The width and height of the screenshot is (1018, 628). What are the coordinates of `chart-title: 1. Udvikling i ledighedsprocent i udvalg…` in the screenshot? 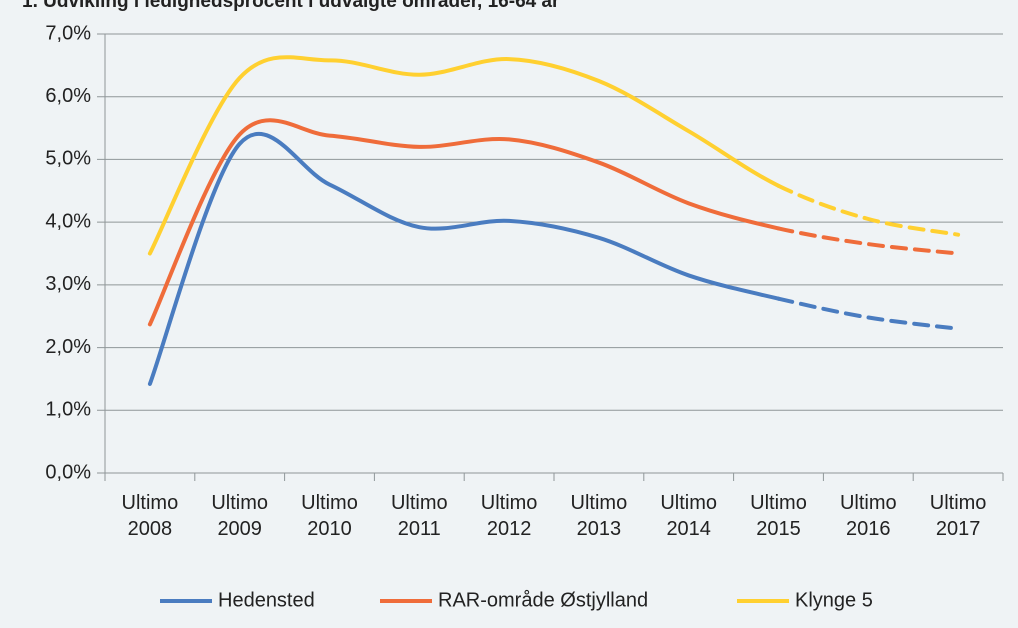 It's located at (291, 6).